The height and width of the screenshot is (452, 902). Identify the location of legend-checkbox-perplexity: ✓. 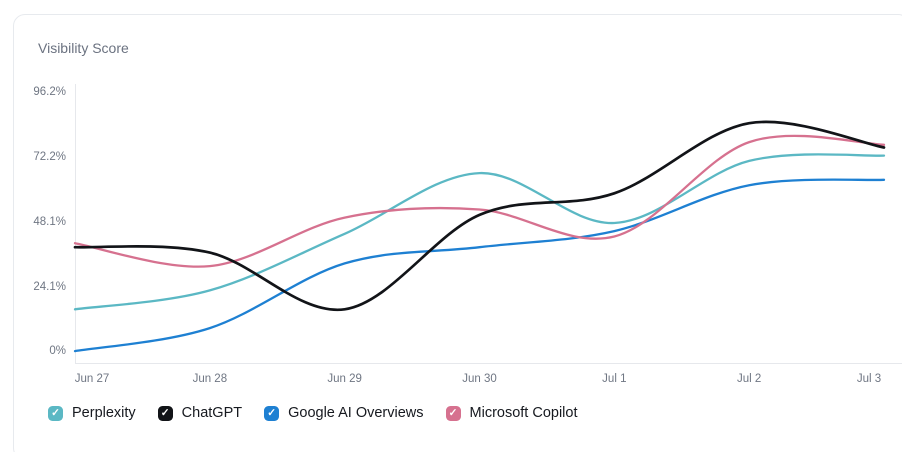
(55, 413).